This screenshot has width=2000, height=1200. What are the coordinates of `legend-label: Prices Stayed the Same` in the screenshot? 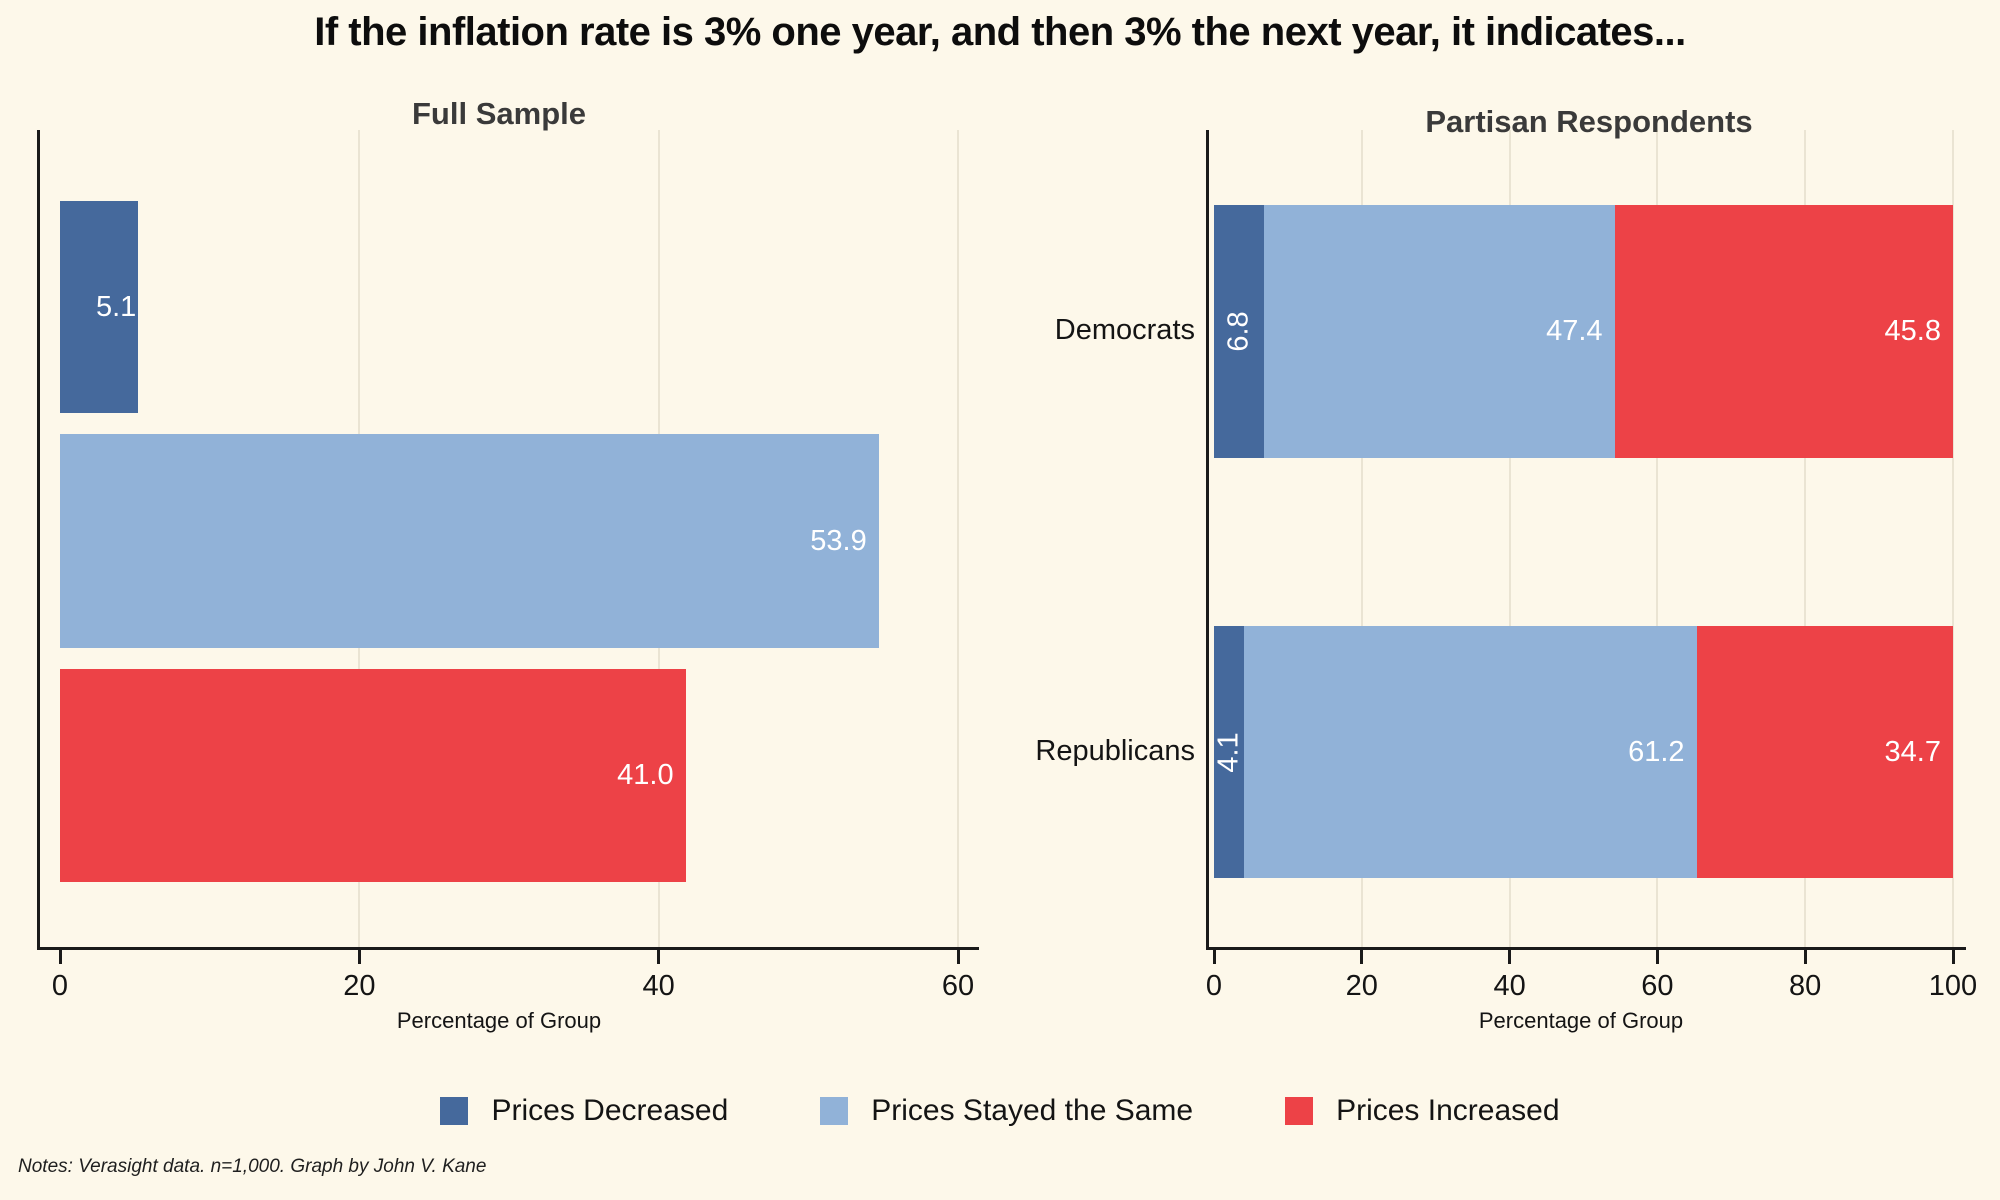 It's located at (1032, 1110).